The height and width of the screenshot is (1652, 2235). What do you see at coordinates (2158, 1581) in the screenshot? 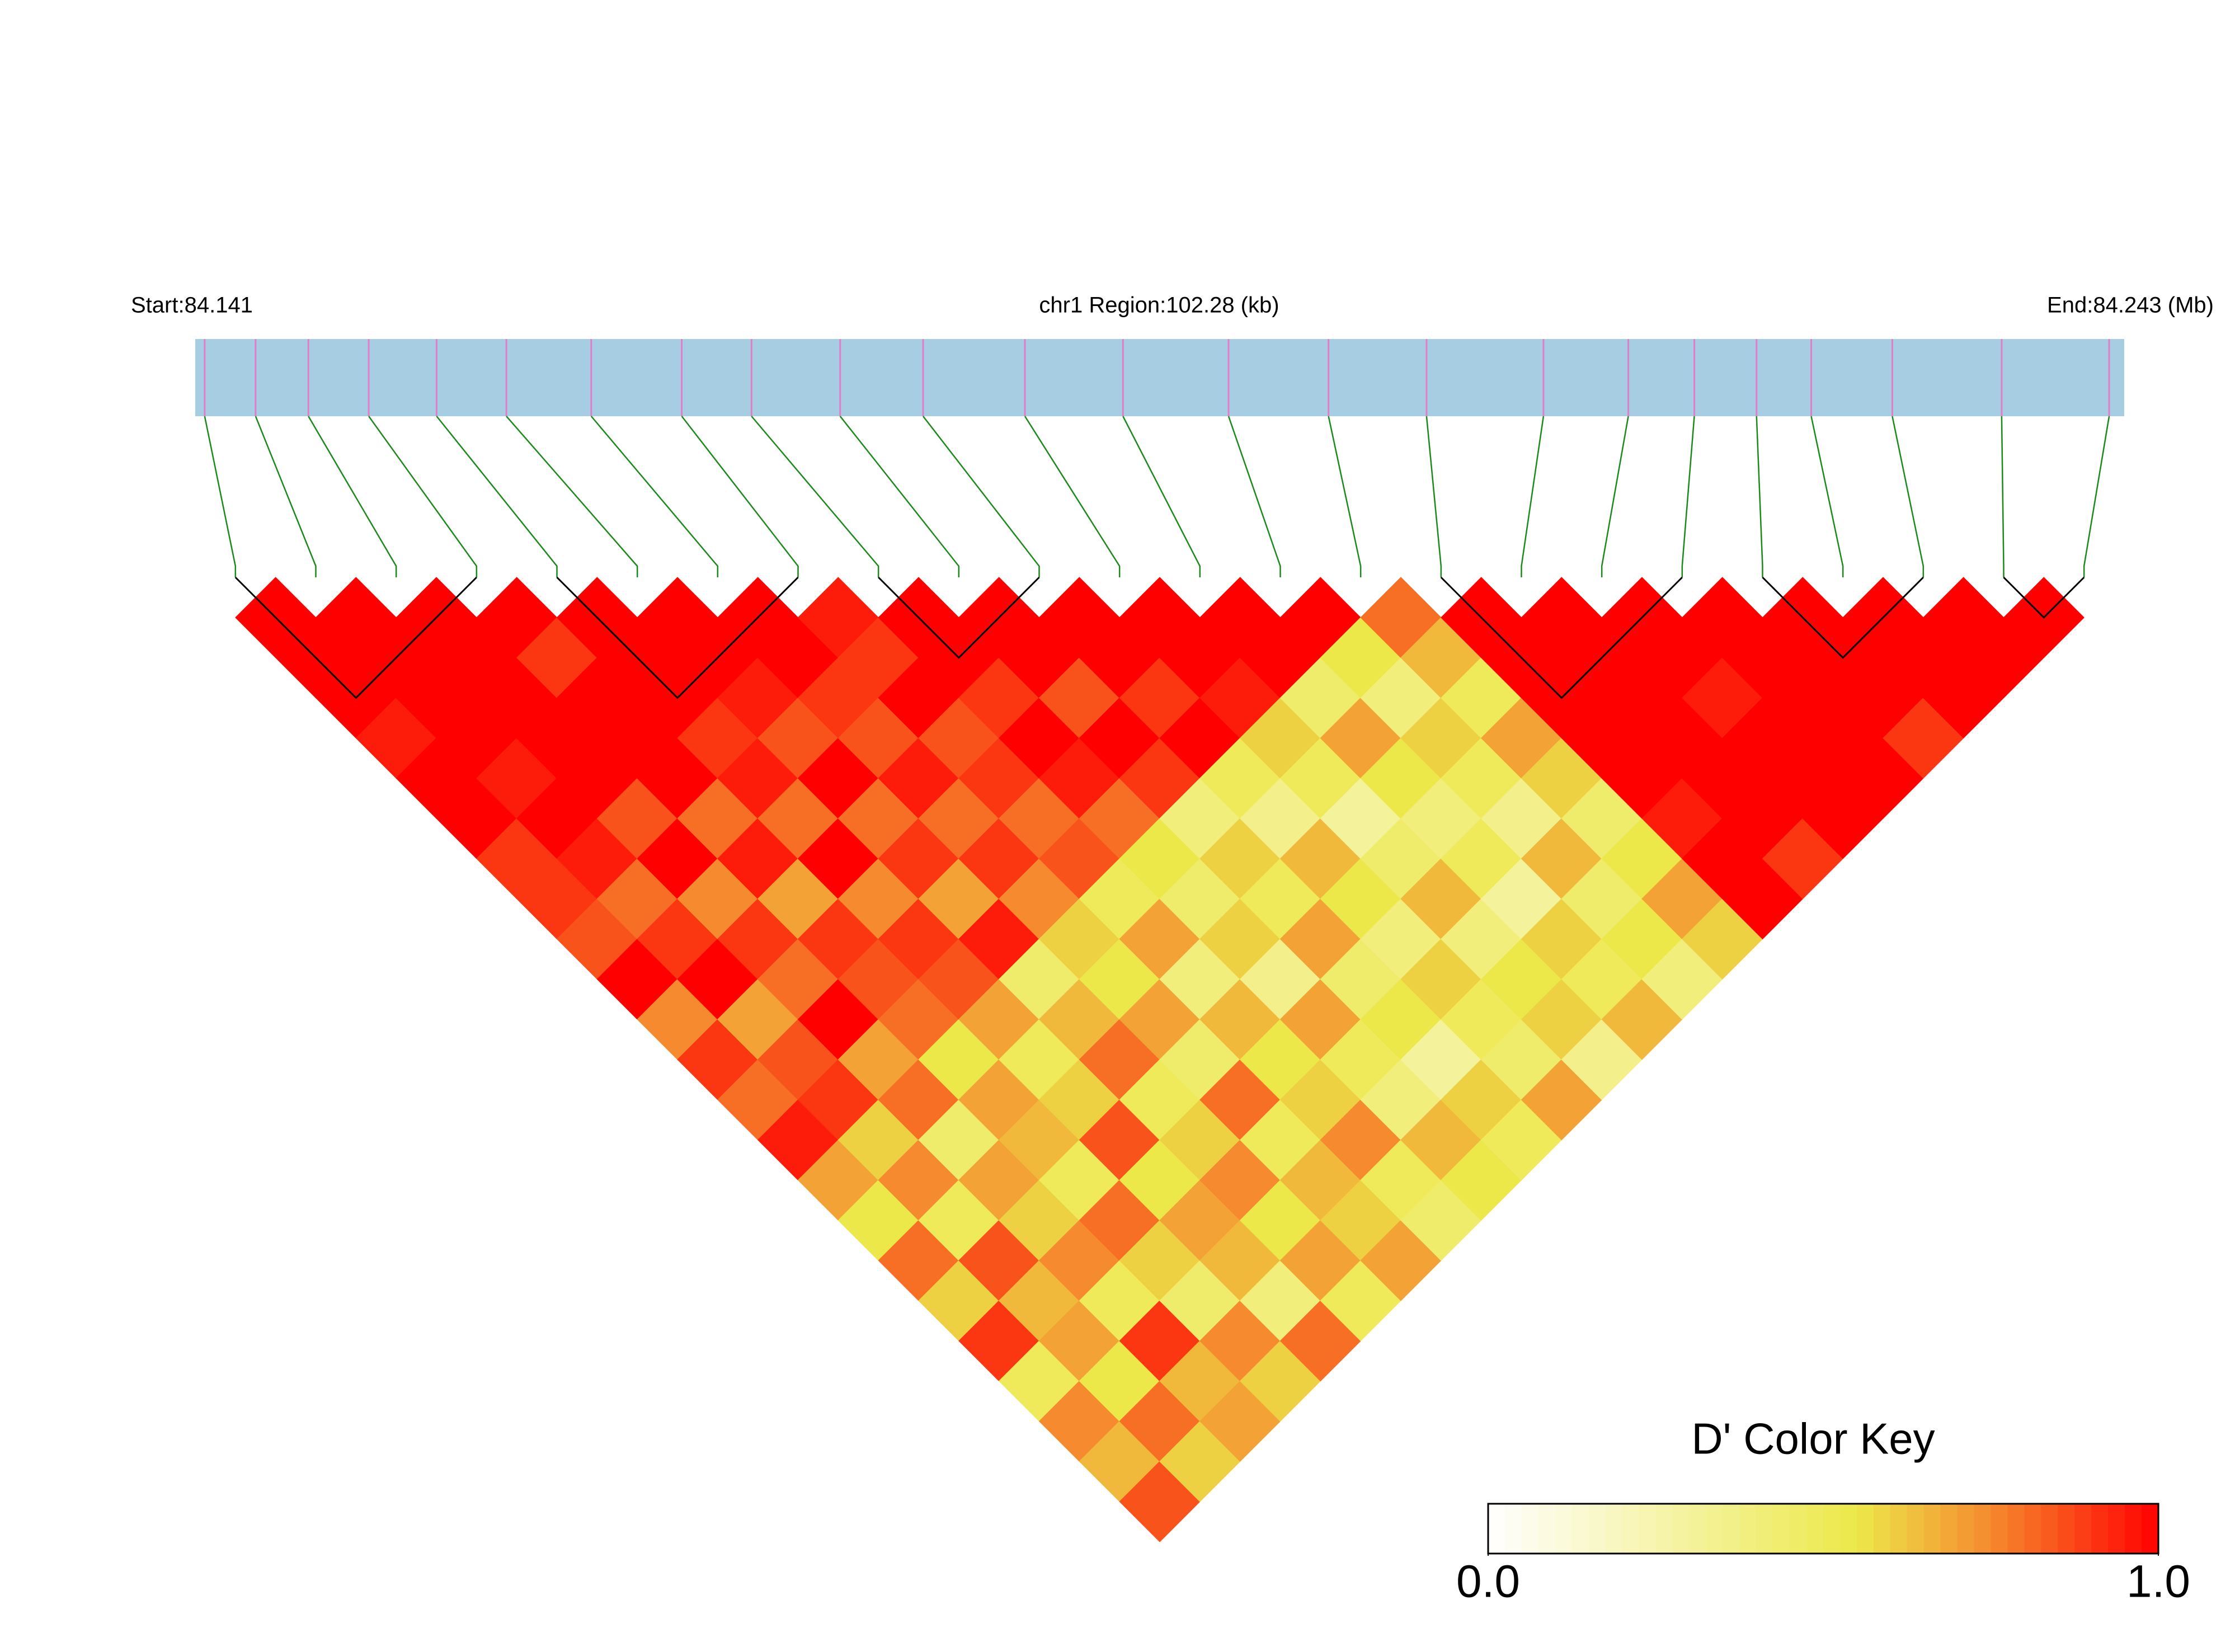
I see `key-tick-label: 1.0` at bounding box center [2158, 1581].